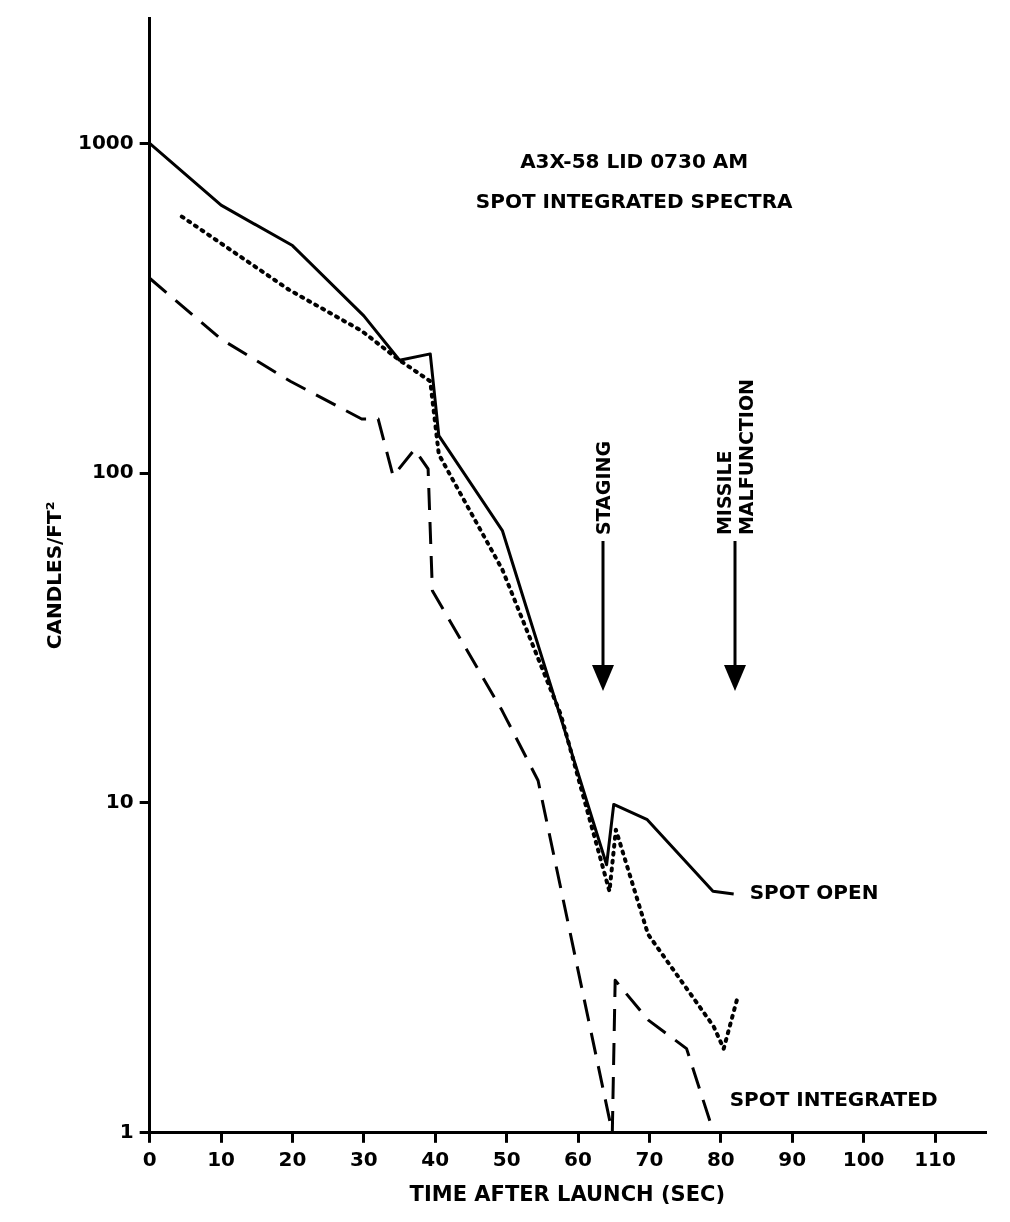 This screenshot has height=1222, width=1010. I want to click on x-tick-label: 20, so click(292, 1159).